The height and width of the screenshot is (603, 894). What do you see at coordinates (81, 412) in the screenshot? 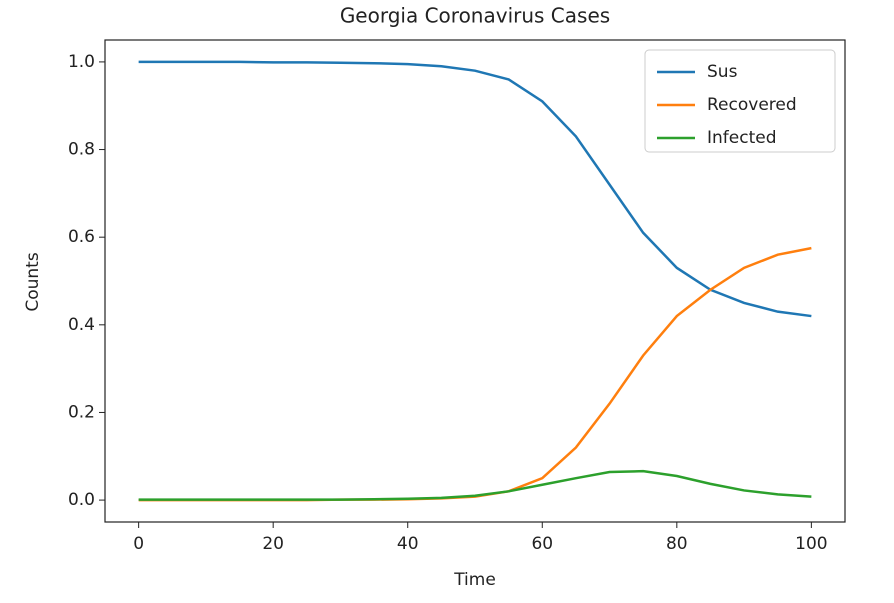
I see `y-tick-label: 0.2` at bounding box center [81, 412].